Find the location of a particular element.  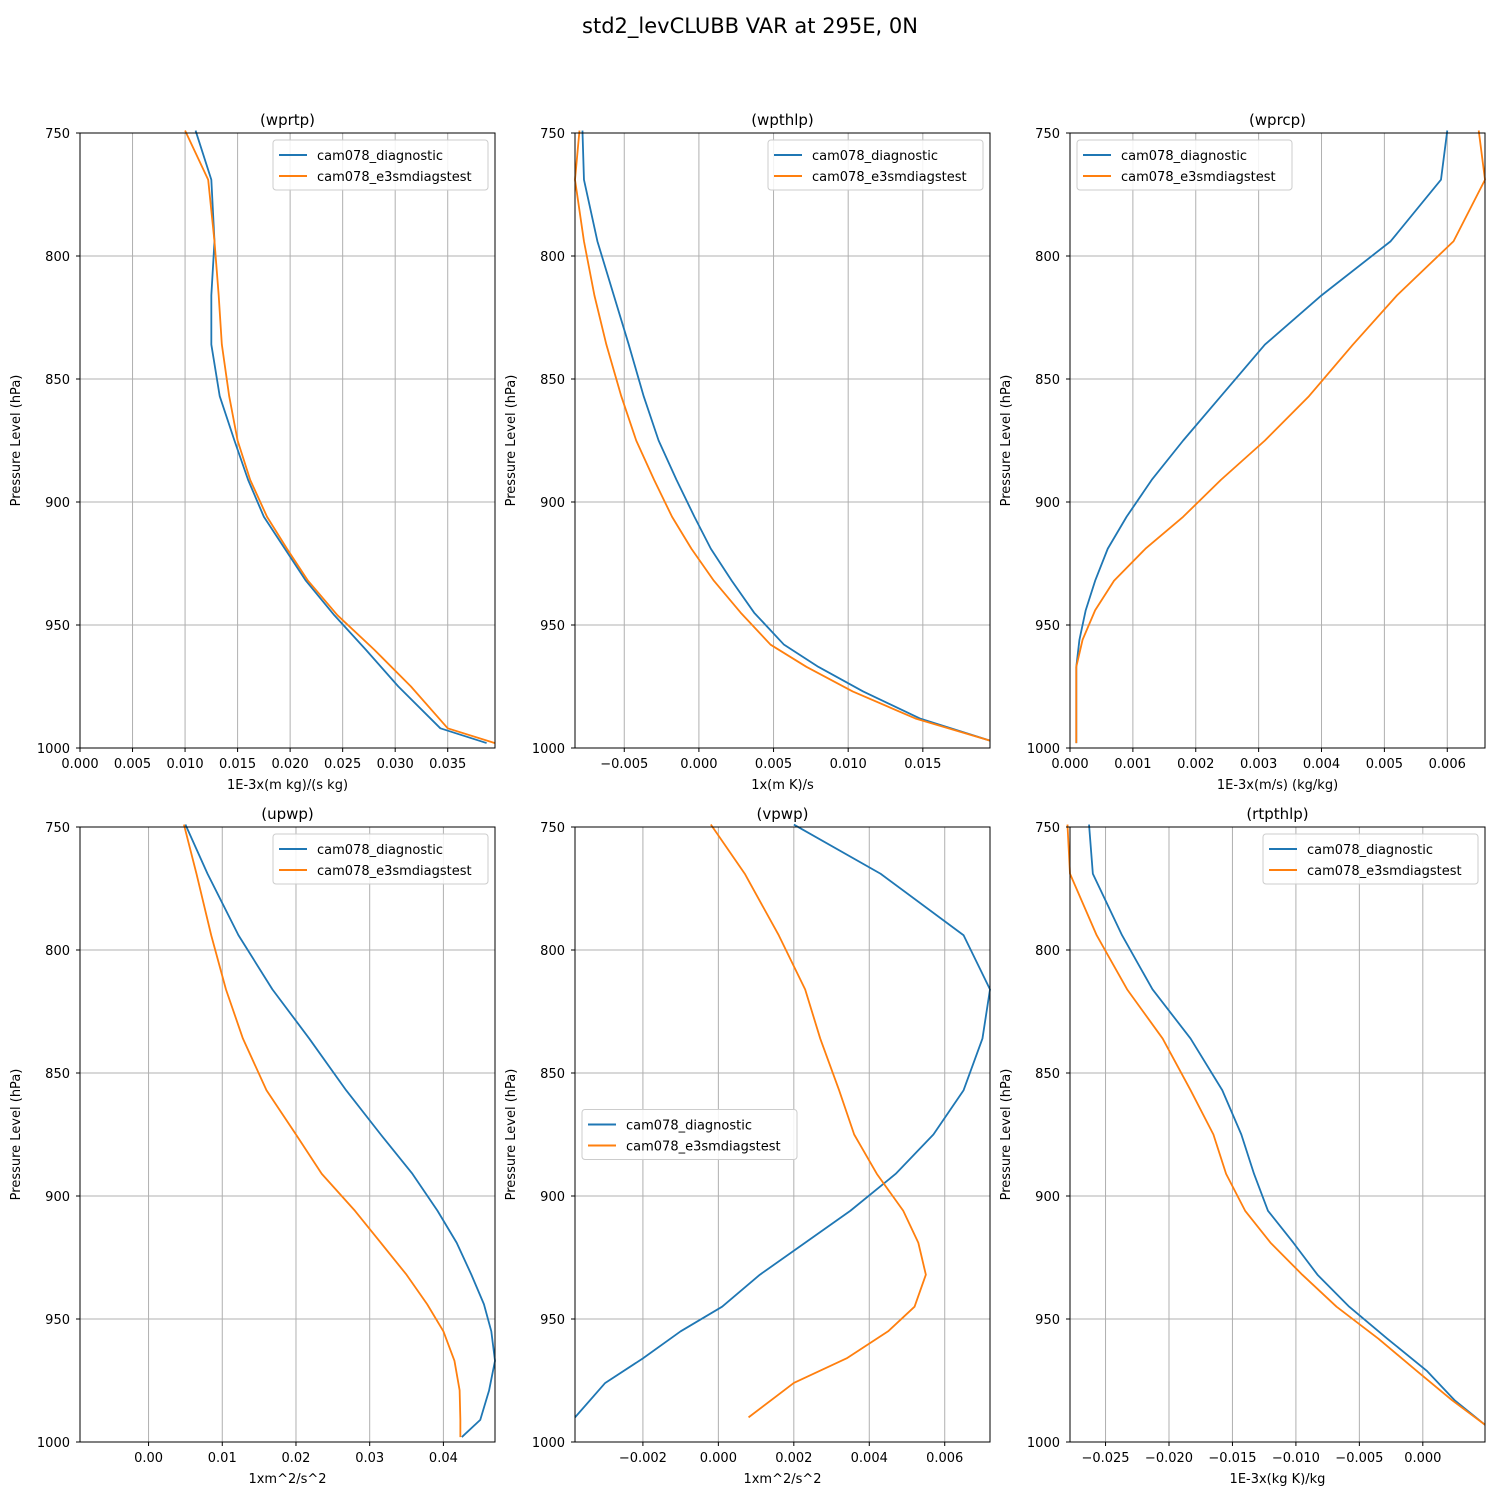

x-tick-label: 0.010 is located at coordinates (184, 764).